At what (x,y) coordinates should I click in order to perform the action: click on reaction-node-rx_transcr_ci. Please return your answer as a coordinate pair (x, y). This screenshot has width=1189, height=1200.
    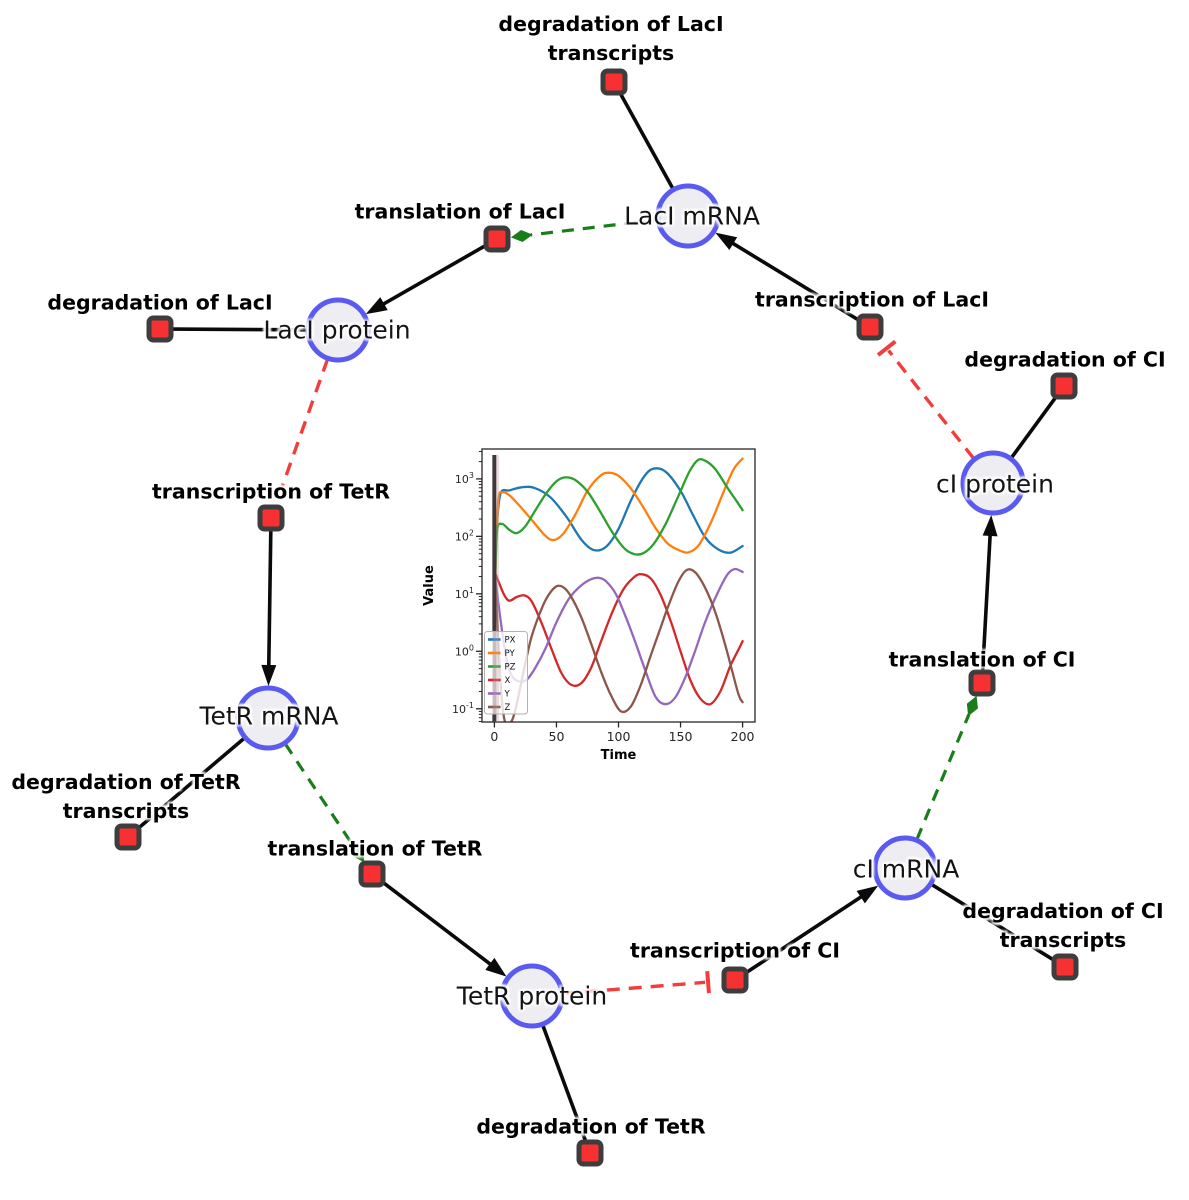
    Looking at the image, I should click on (735, 980).